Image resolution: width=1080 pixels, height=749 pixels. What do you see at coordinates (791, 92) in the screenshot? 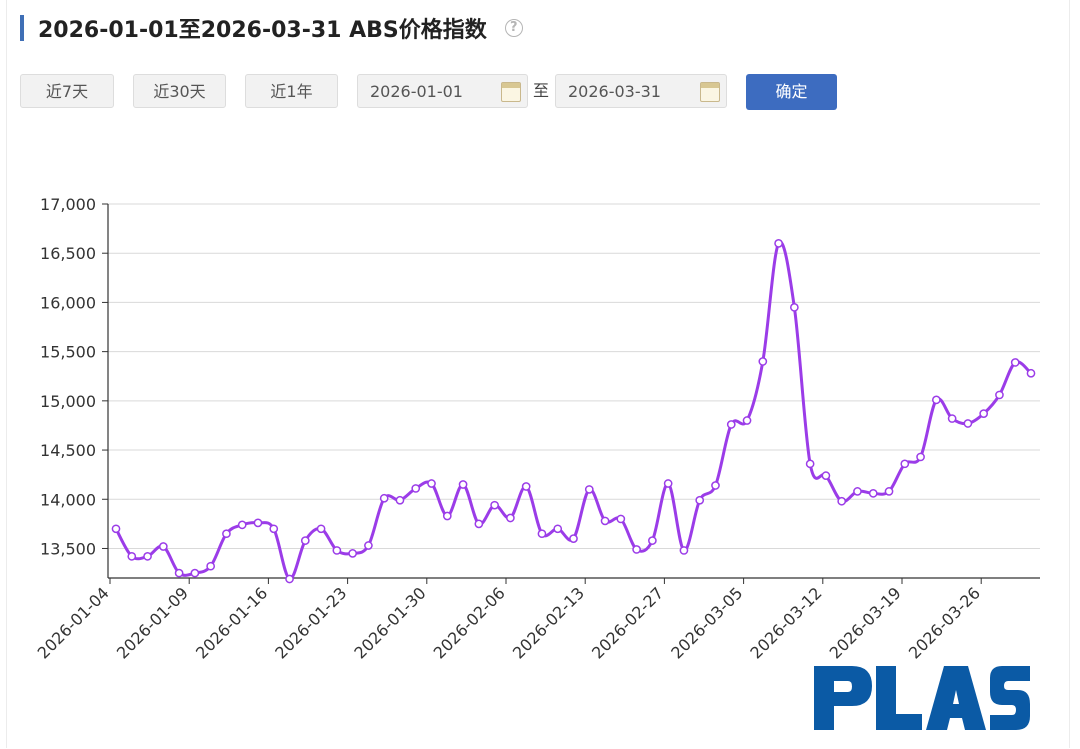
I see `confirm-button: 确定` at bounding box center [791, 92].